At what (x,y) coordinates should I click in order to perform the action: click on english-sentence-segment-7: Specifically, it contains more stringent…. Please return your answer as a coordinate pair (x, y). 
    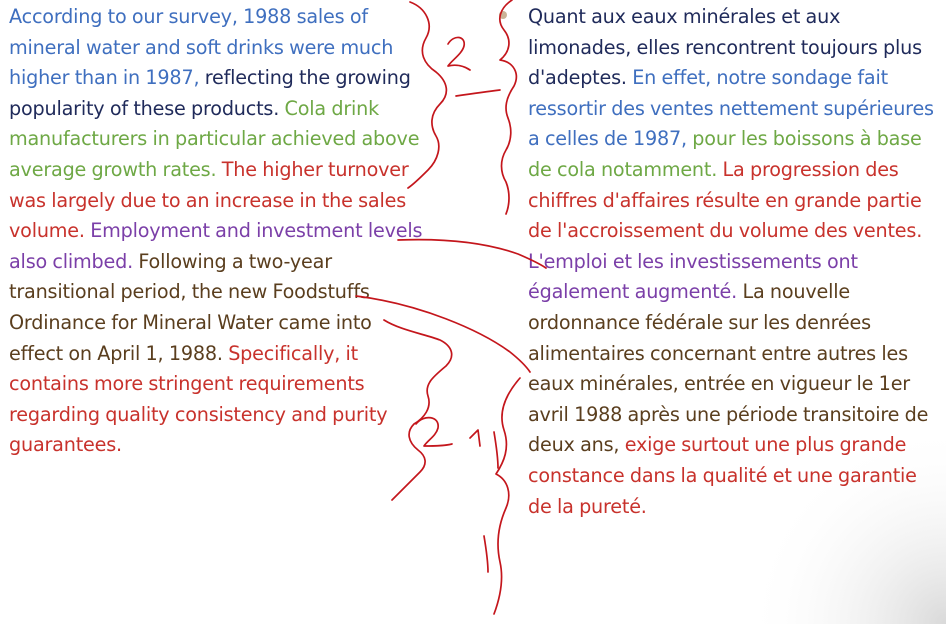
    Looking at the image, I should click on (198, 399).